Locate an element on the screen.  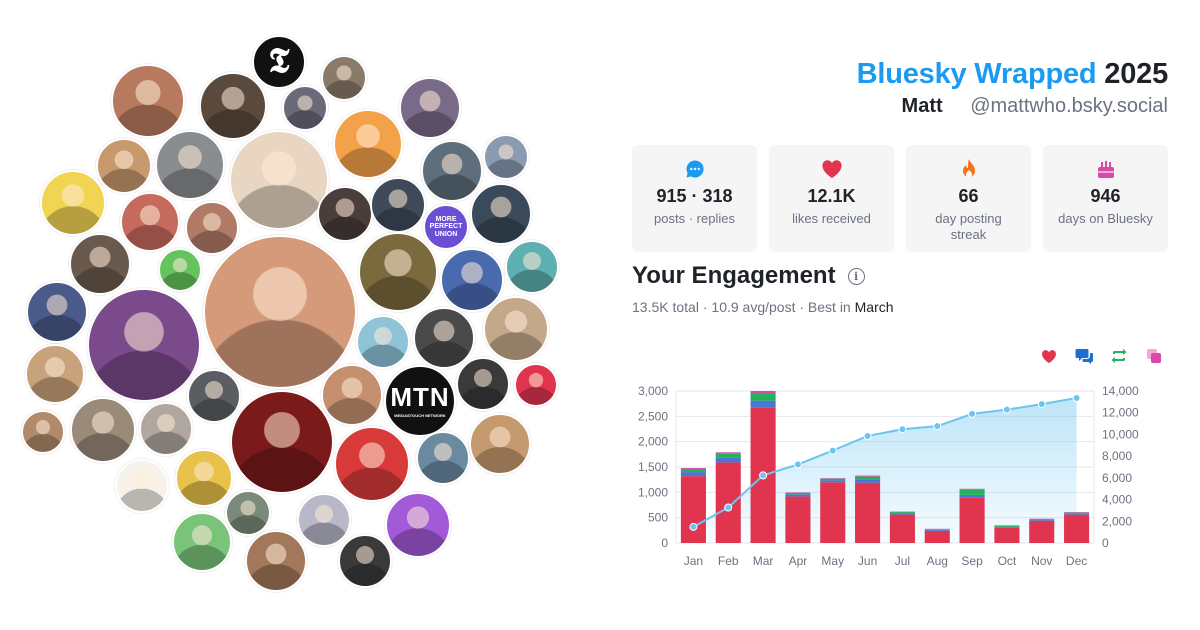
engagement-best-prefix: Best in is located at coordinates (829, 307).